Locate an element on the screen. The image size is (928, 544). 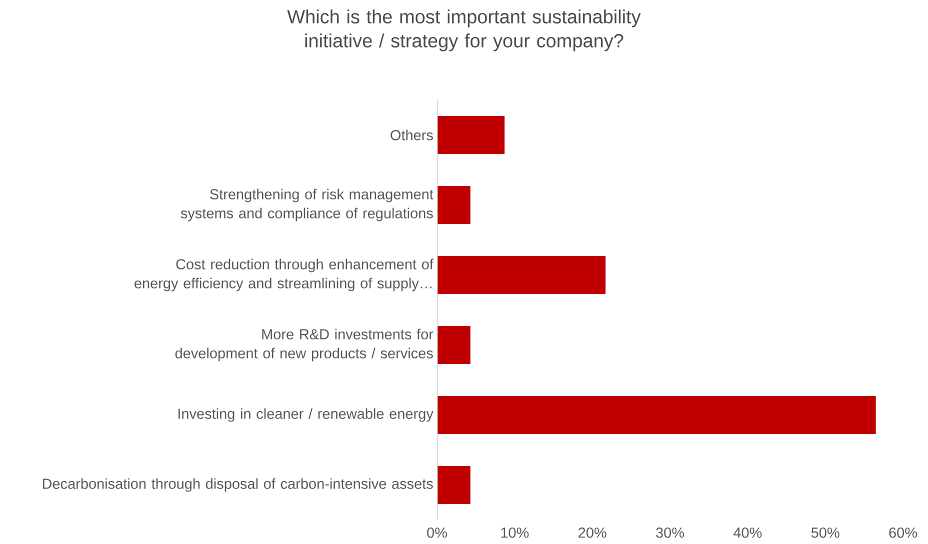
x-tick-label: 60% is located at coordinates (903, 533).